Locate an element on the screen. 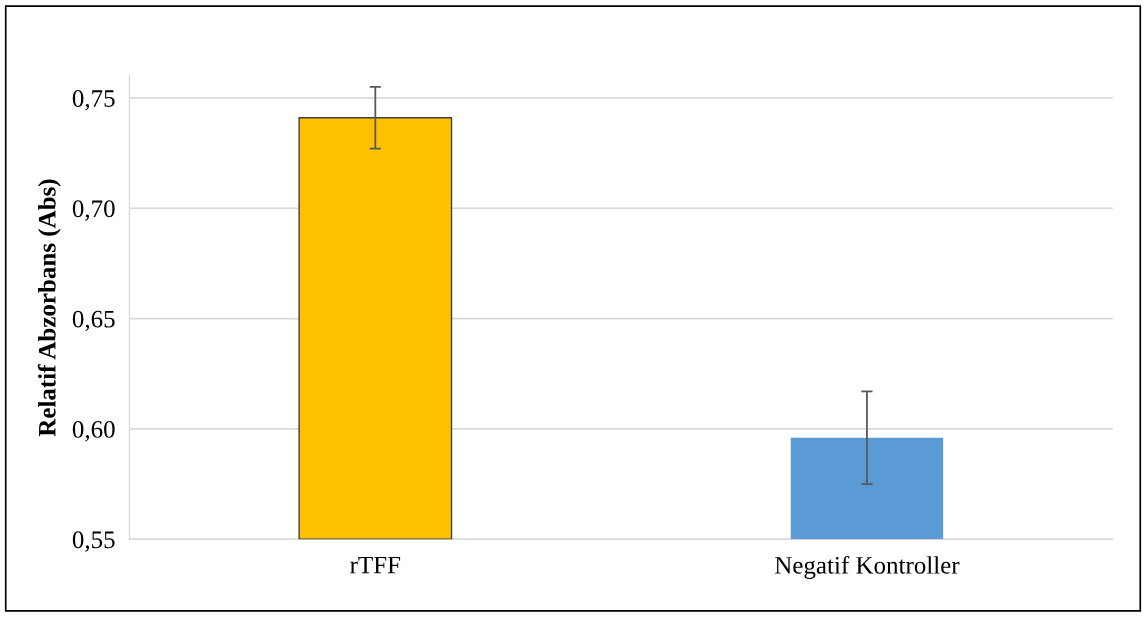  y-tick-label: 0,70 is located at coordinates (93, 210).